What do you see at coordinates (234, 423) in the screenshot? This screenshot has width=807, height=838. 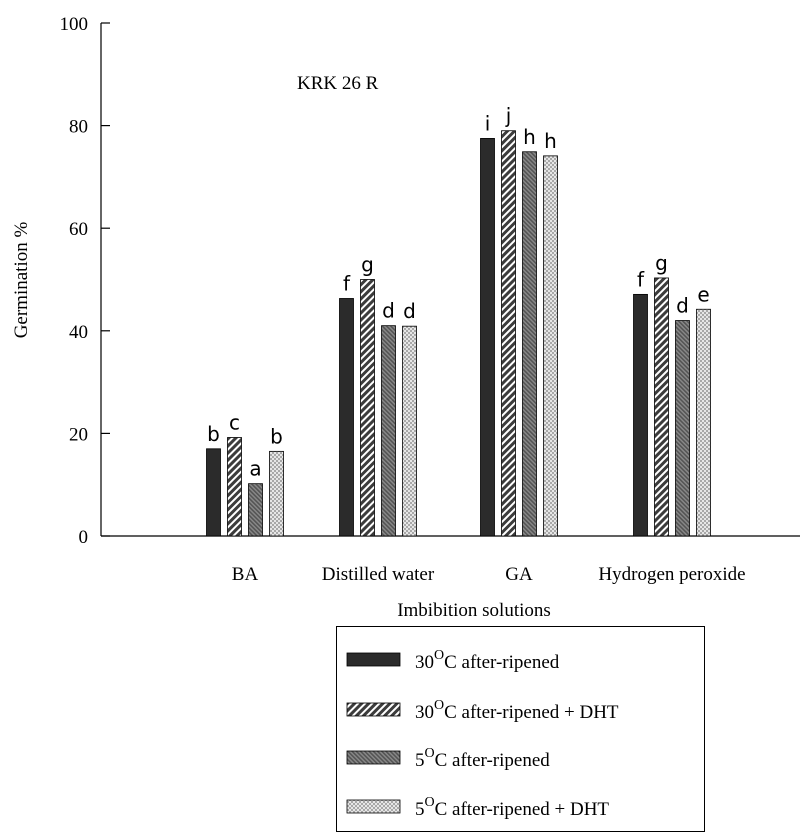 I see `significance-letter: c` at bounding box center [234, 423].